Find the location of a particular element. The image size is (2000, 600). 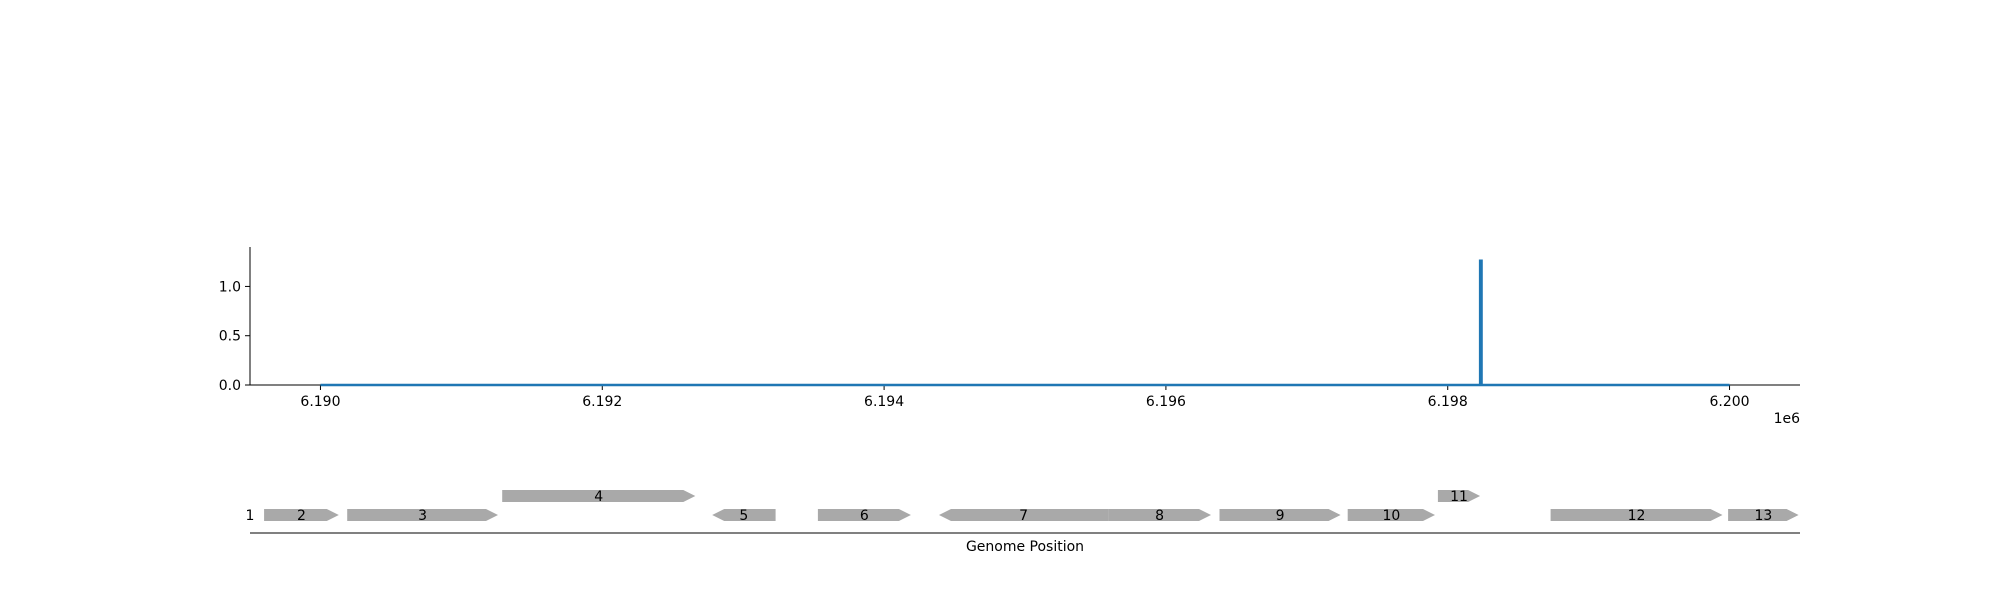

y-tick-label: 0.5 is located at coordinates (230, 337).